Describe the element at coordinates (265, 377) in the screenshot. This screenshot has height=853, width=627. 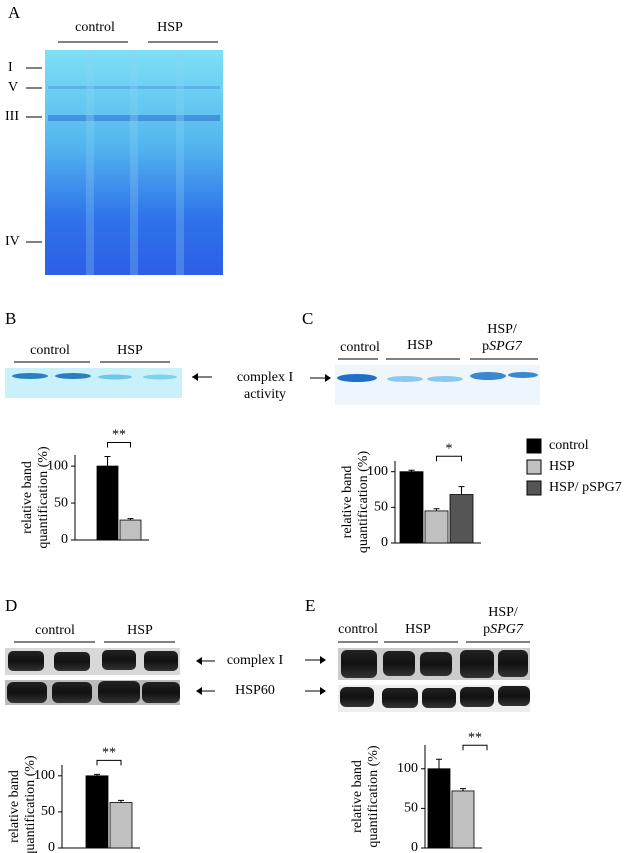
I see `arrow-label: complex I` at that location.